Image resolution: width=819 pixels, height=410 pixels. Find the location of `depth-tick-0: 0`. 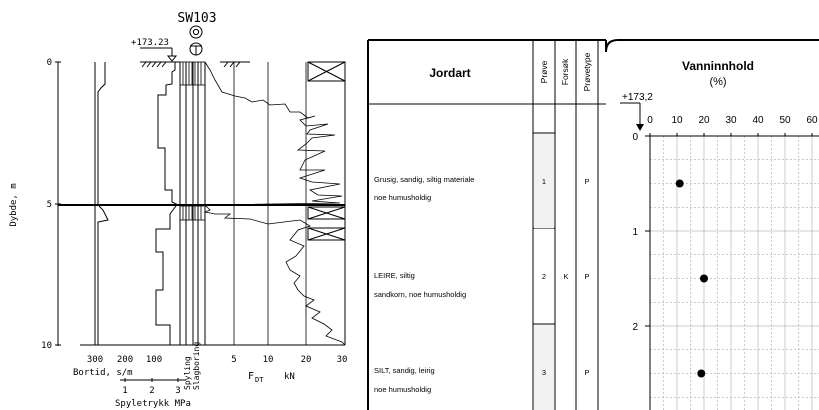

depth-tick-0: 0 is located at coordinates (49, 63).